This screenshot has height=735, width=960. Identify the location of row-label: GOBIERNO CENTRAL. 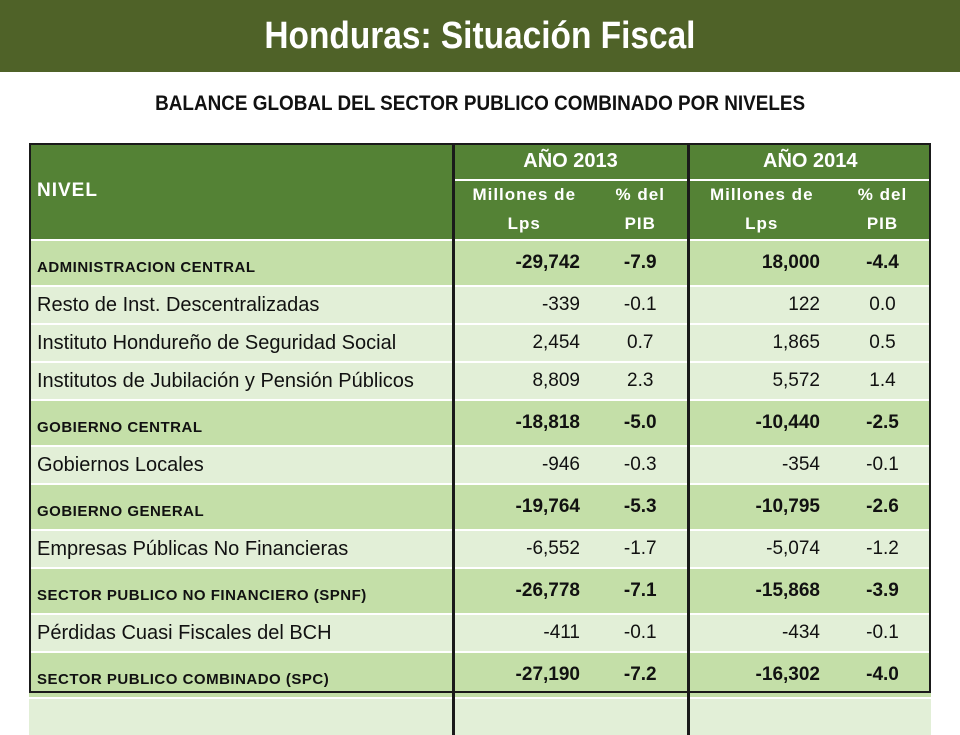
(241, 422).